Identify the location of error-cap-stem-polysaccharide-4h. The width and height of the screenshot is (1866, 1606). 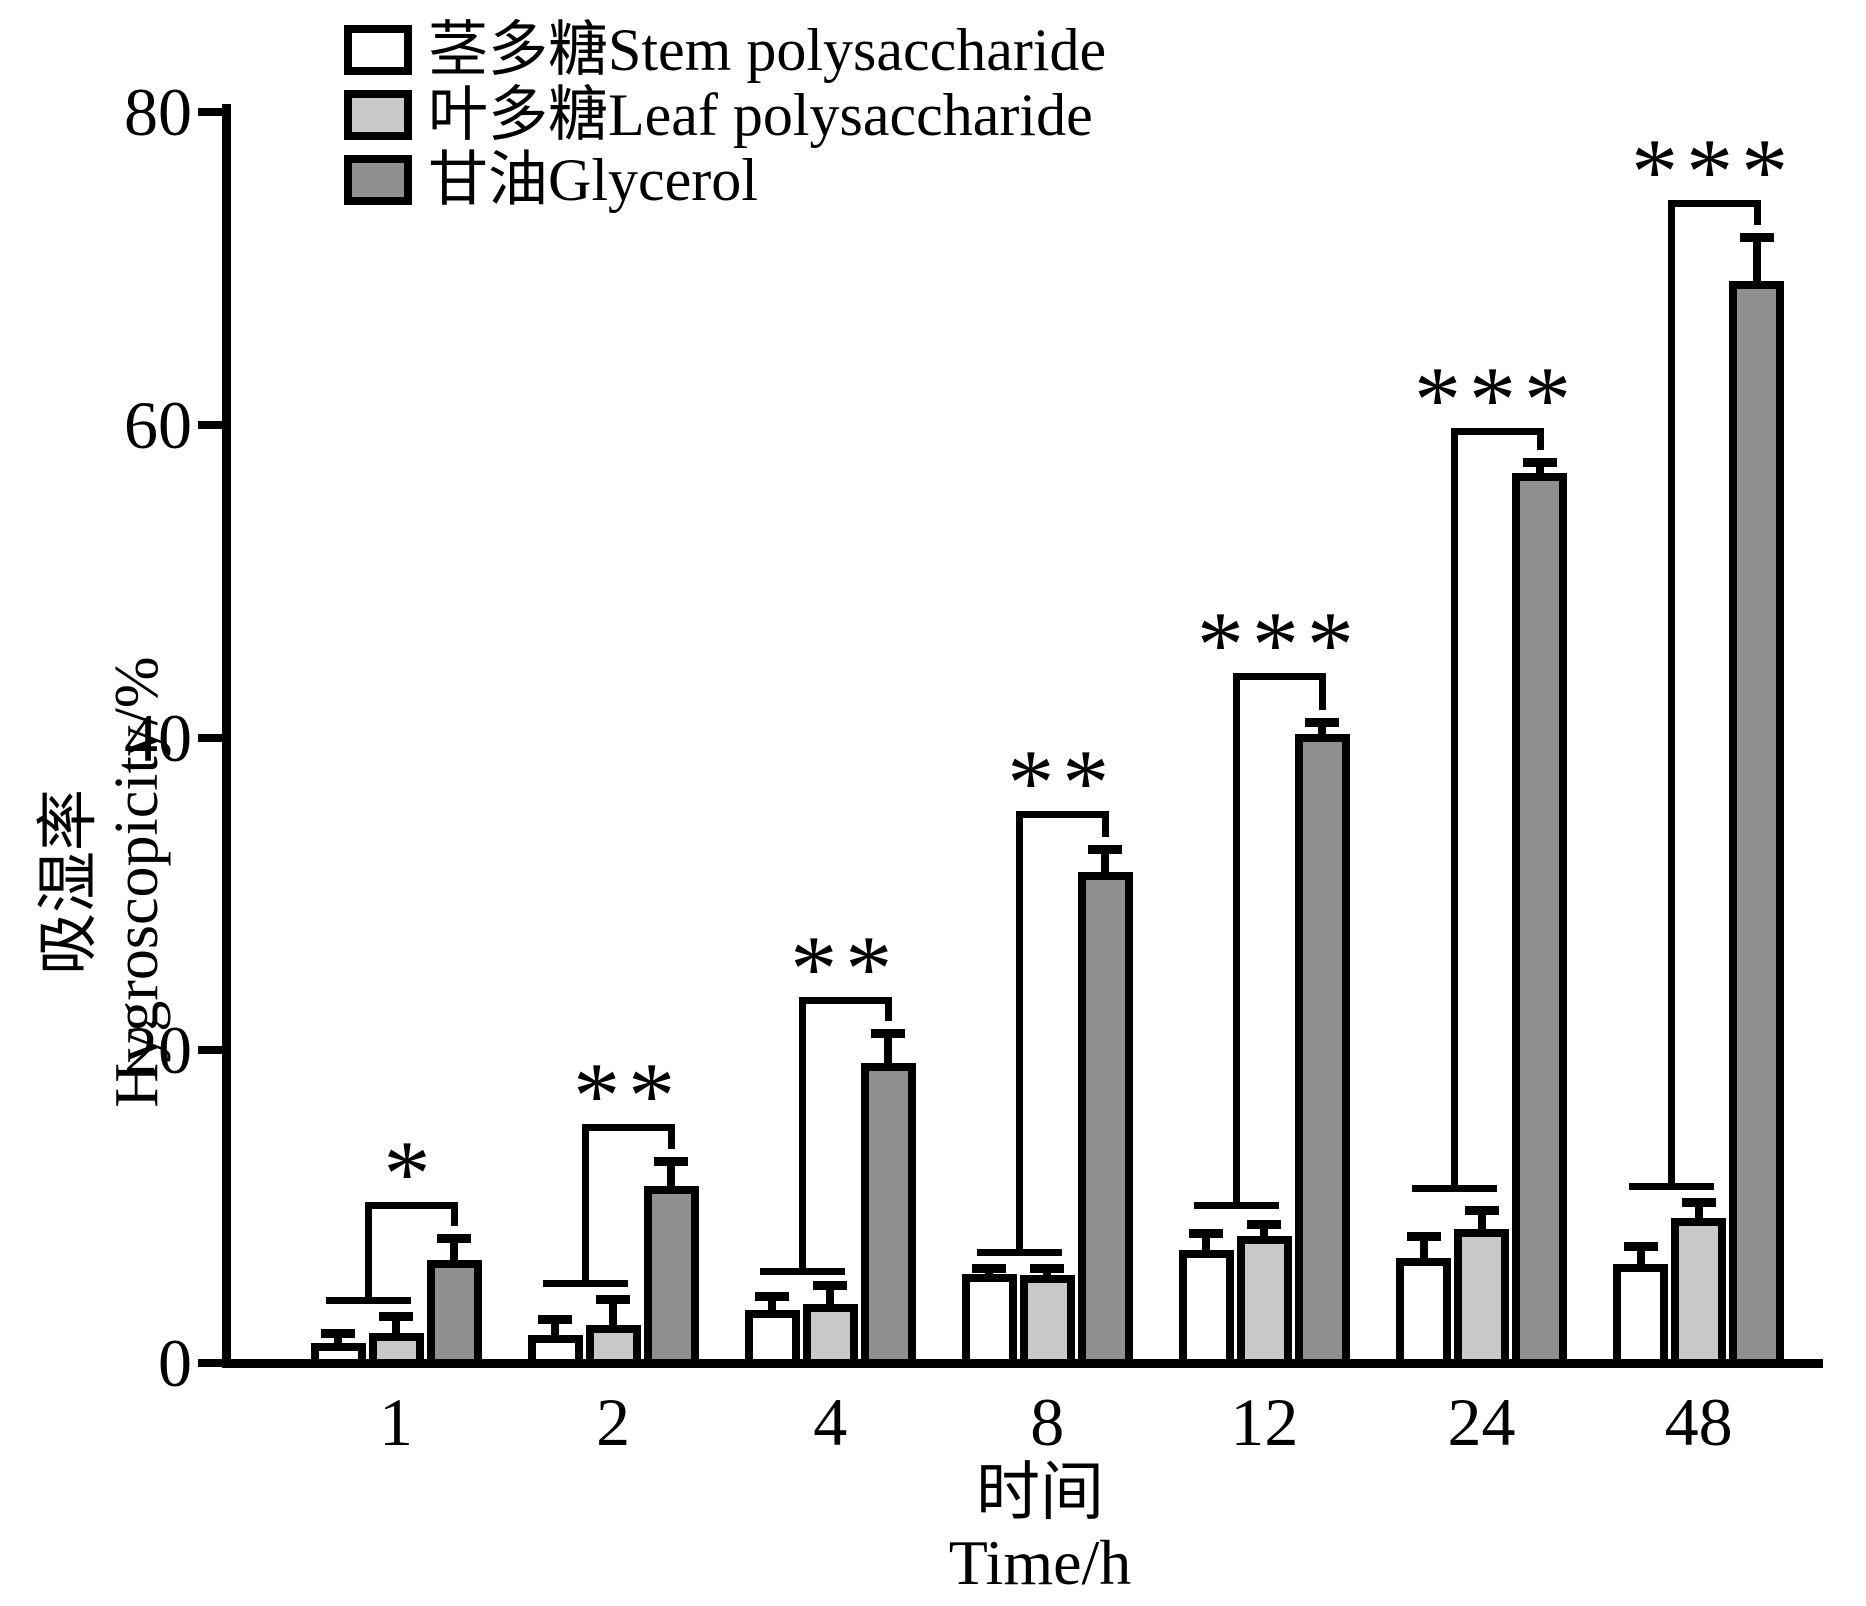
(772, 1296).